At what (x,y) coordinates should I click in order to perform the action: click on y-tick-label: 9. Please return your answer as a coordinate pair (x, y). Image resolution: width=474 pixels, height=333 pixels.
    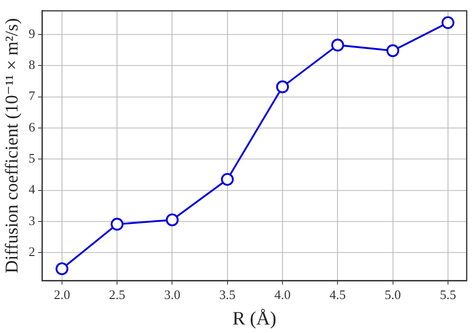
    Looking at the image, I should click on (32, 33).